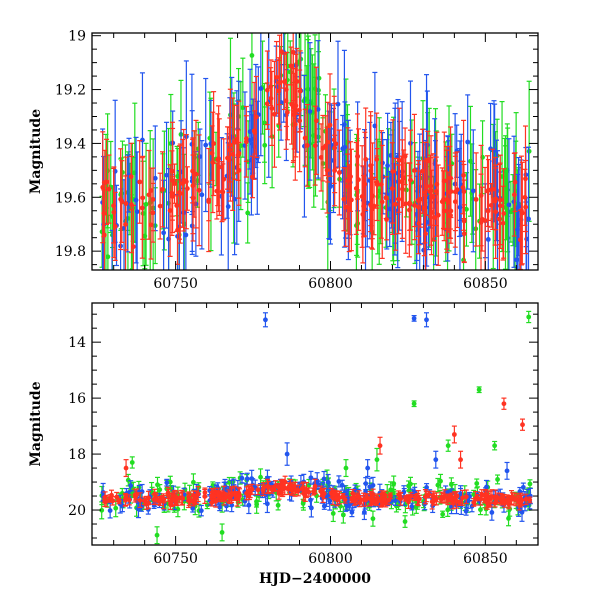 This screenshot has height=600, width=600. Describe the element at coordinates (70, 144) in the screenshot. I see `y-tick-label: 19.4` at that location.